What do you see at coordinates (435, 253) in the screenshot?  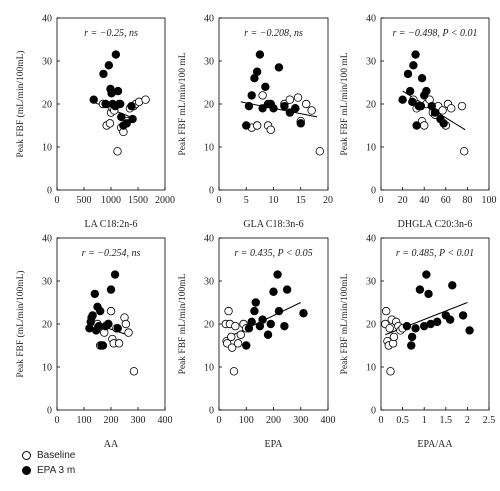 I see `chart-6-annotation: r = 0.485, P < 0.01` at bounding box center [435, 253].